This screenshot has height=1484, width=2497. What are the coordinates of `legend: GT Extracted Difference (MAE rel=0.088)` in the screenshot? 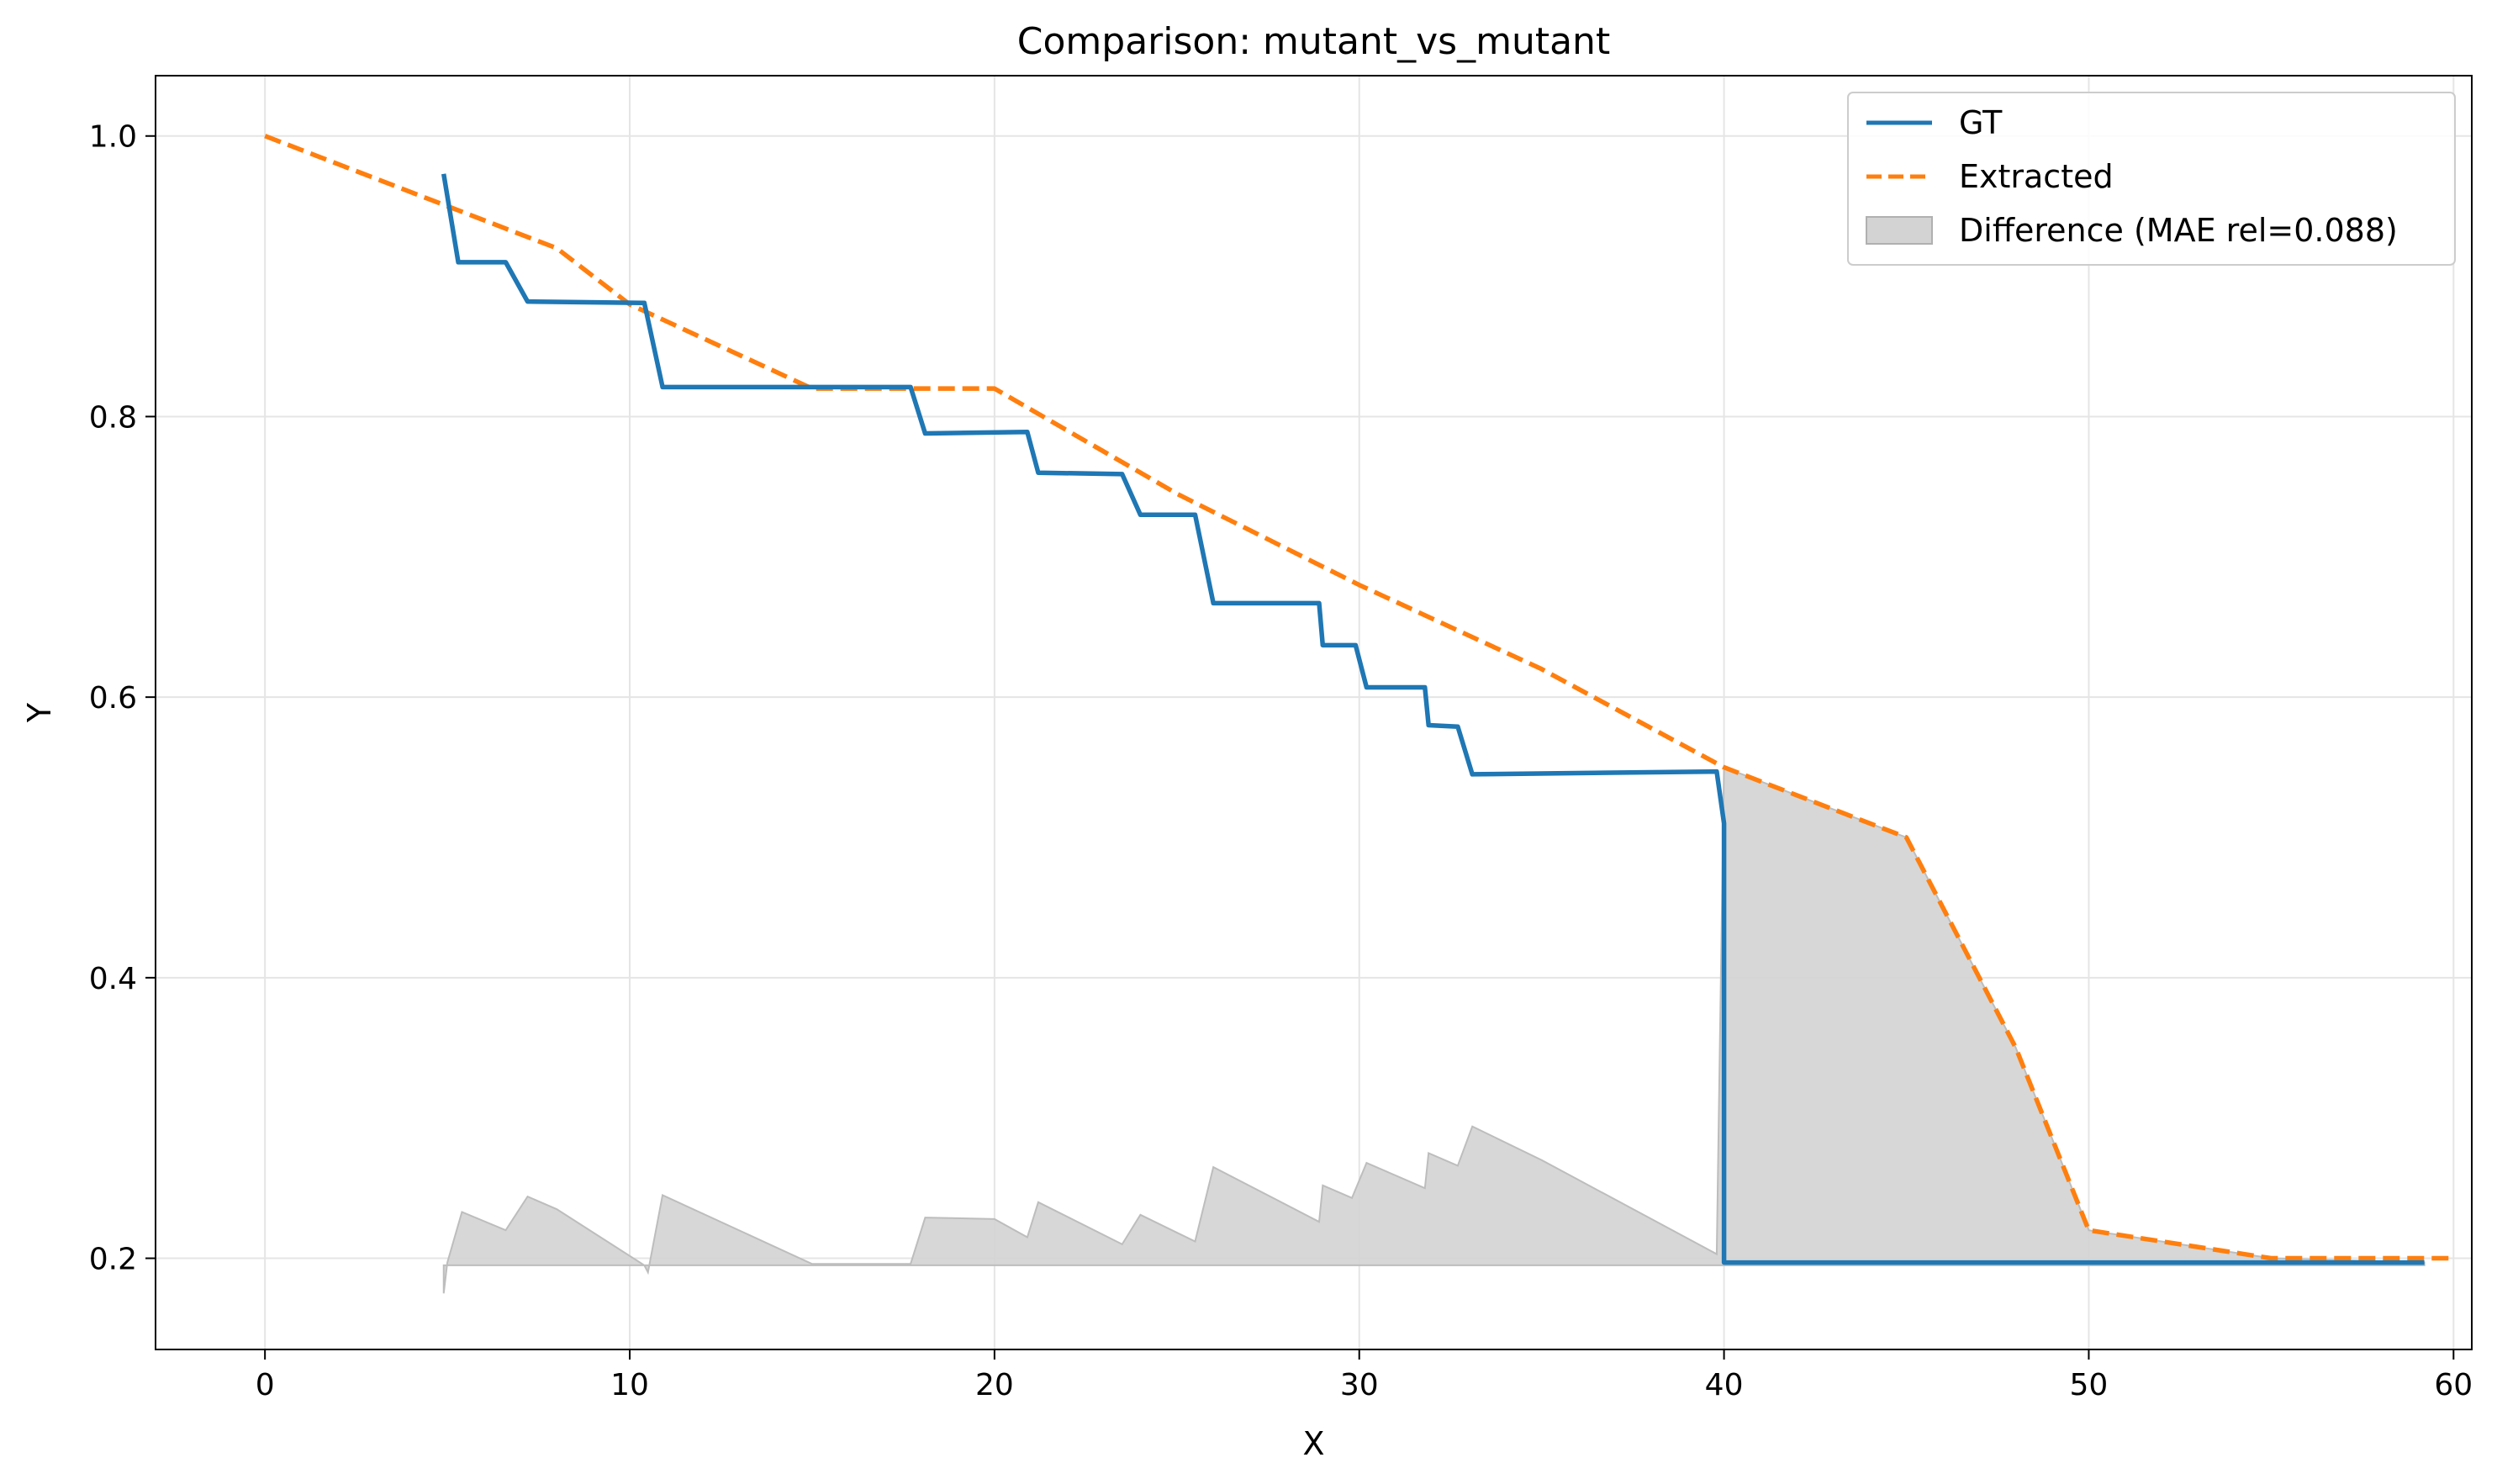 It's located at (2151, 179).